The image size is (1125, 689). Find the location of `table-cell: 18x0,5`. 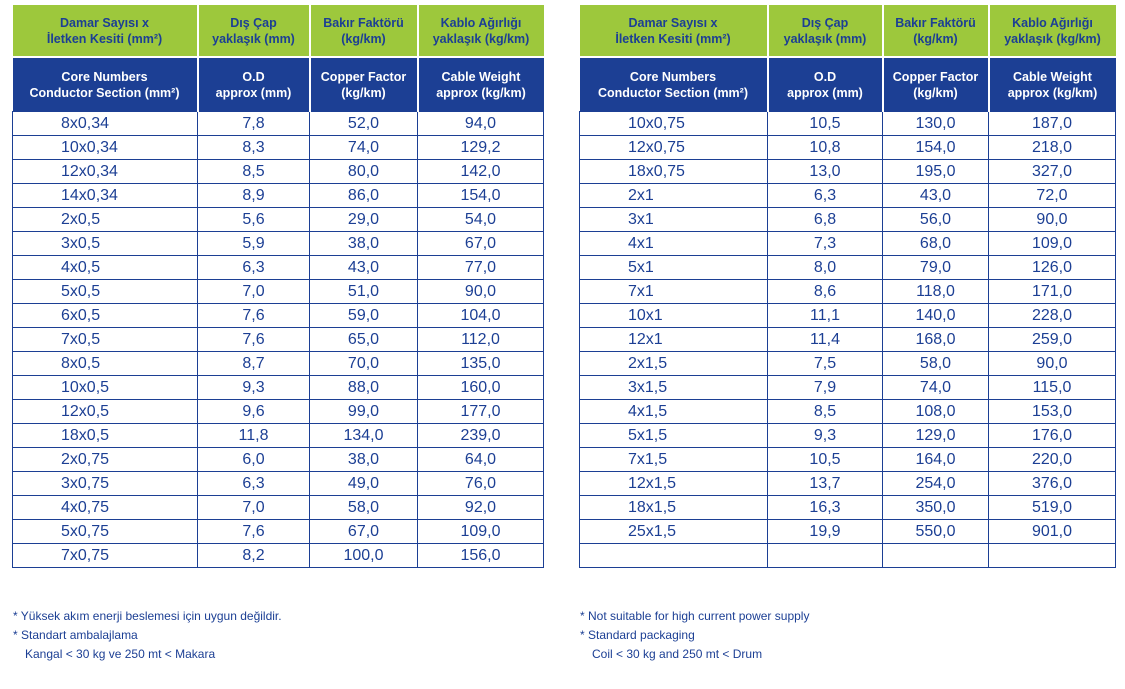

table-cell: 18x0,5 is located at coordinates (105, 435).